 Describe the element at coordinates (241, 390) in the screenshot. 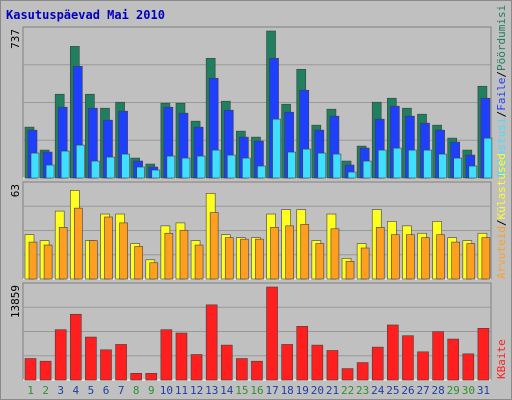

I see `x-tick-label-15: 15` at that location.